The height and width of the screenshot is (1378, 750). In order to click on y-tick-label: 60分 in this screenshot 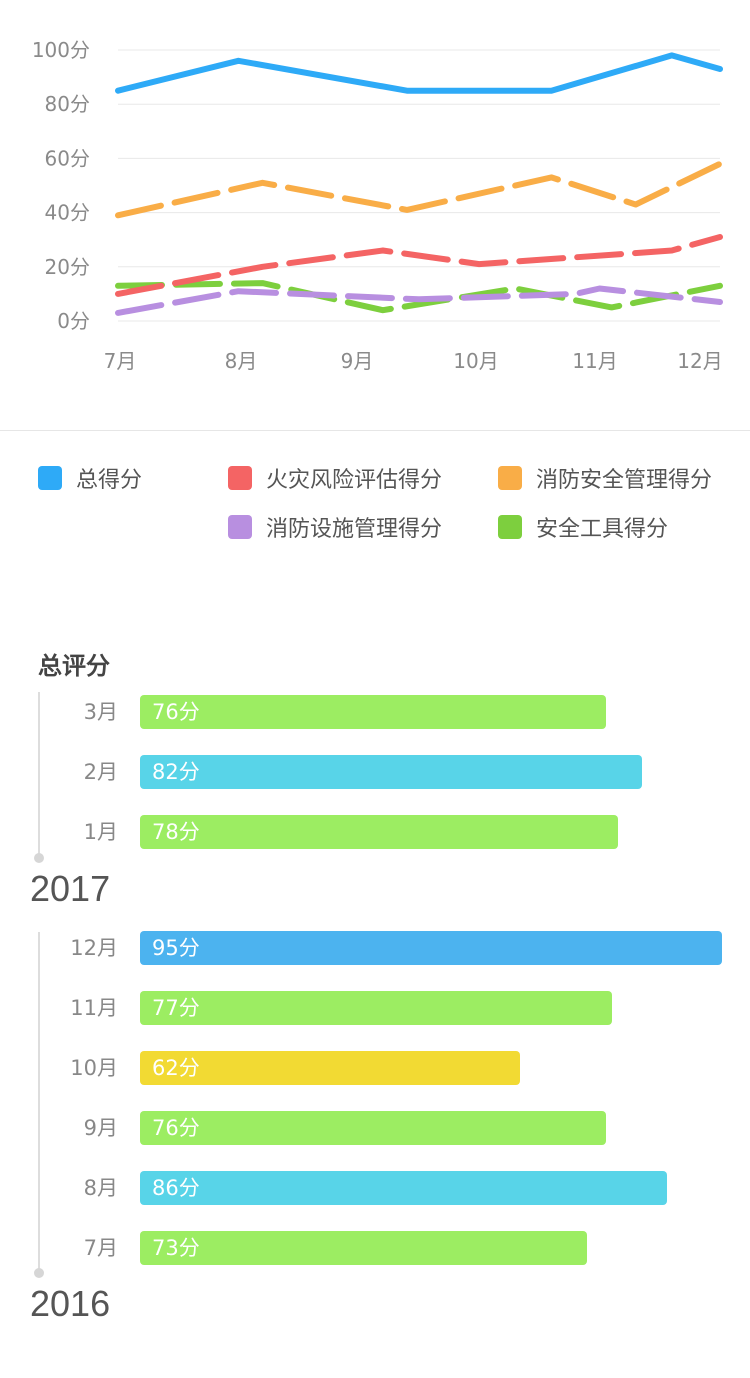, I will do `click(67, 158)`.